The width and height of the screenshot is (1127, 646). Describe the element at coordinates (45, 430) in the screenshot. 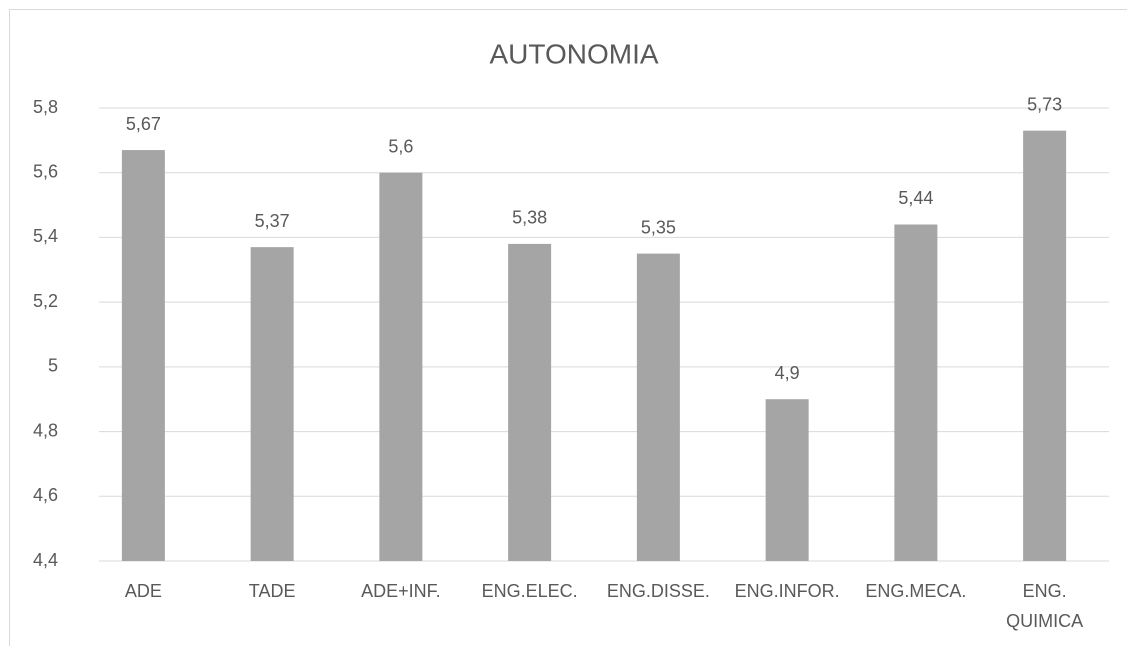

I see `y-tick-label: 4,8` at that location.